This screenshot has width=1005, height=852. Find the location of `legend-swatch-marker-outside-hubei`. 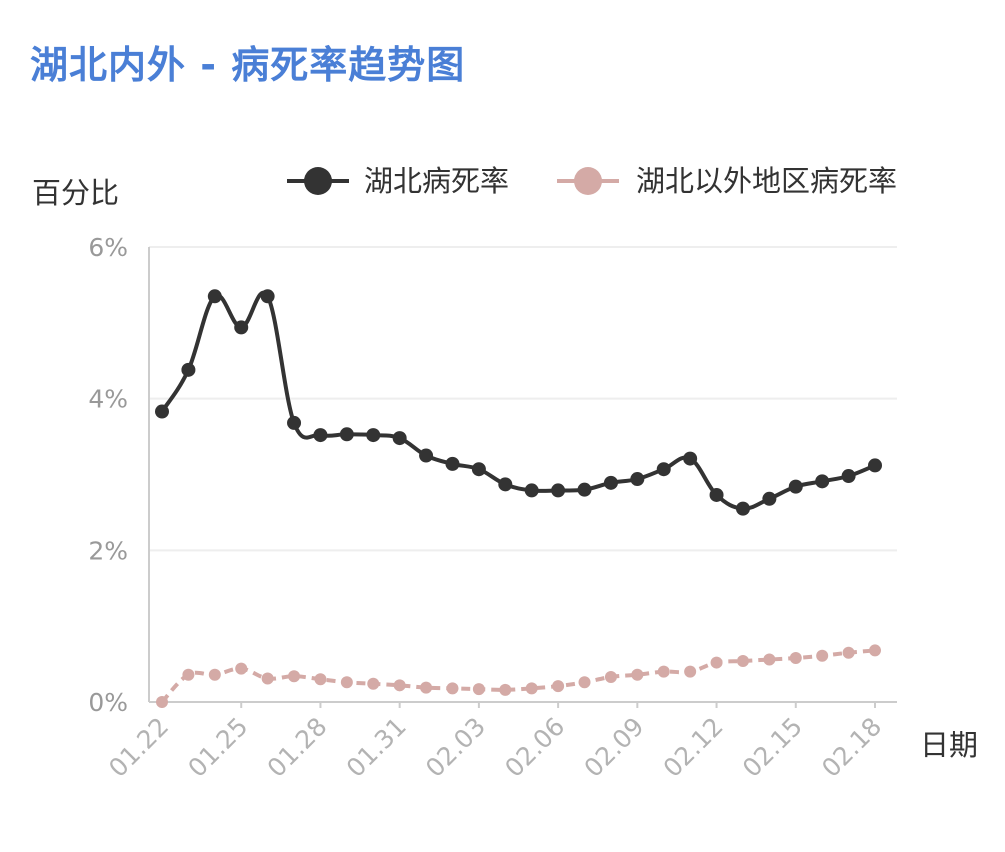

legend-swatch-marker-outside-hubei is located at coordinates (588, 181).